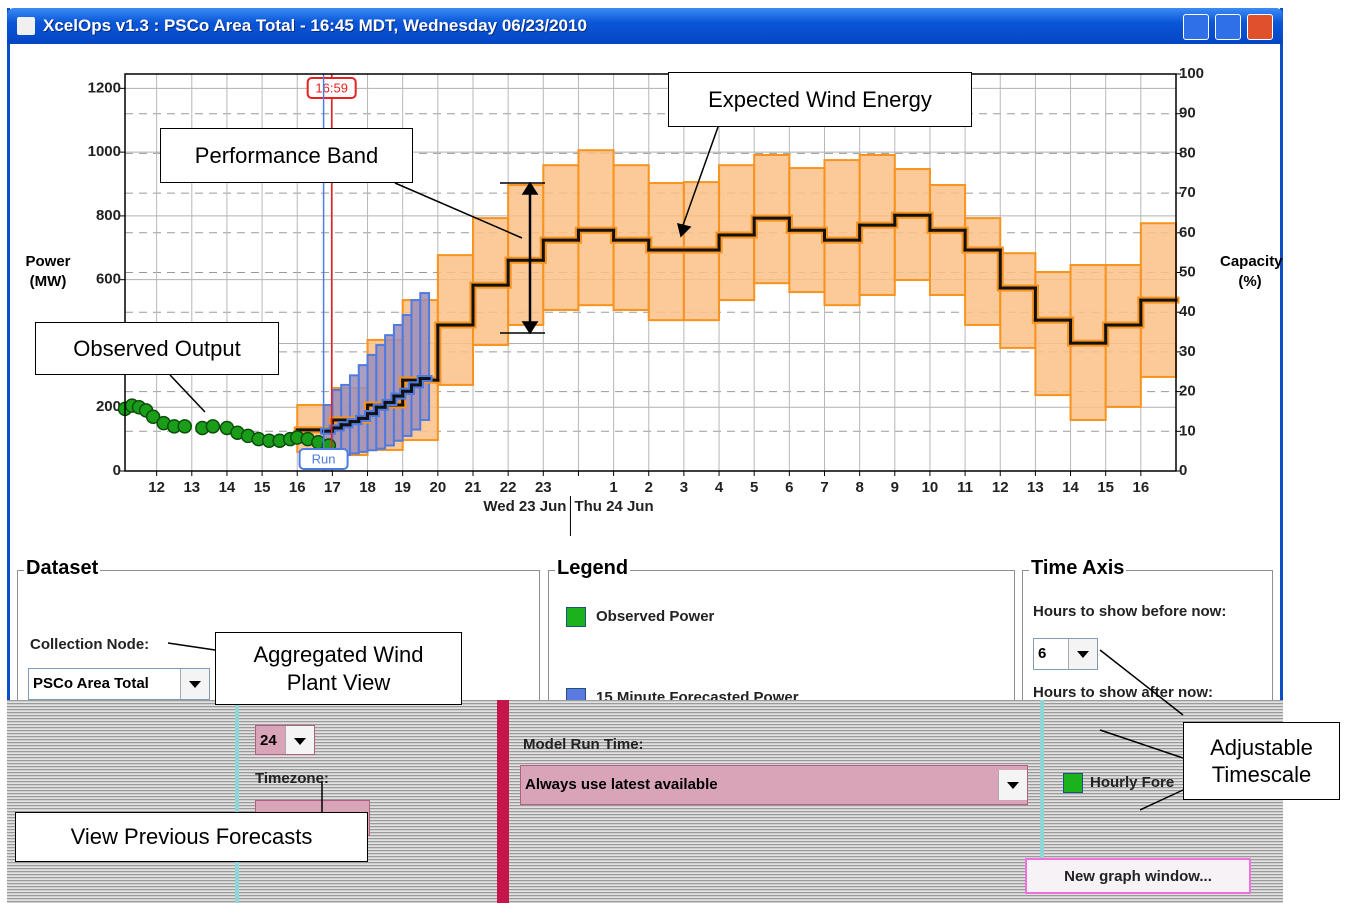  What do you see at coordinates (1042, 653) in the screenshot?
I see `select-value: 6` at bounding box center [1042, 653].